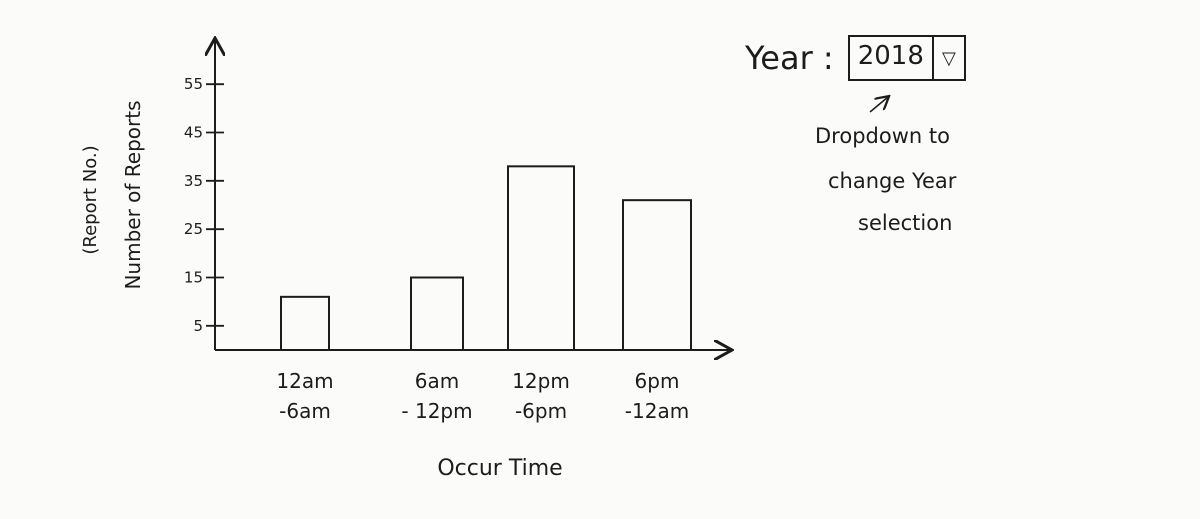 This screenshot has height=519, width=1200. I want to click on annotation-line-1: Dropdown to, so click(882, 136).